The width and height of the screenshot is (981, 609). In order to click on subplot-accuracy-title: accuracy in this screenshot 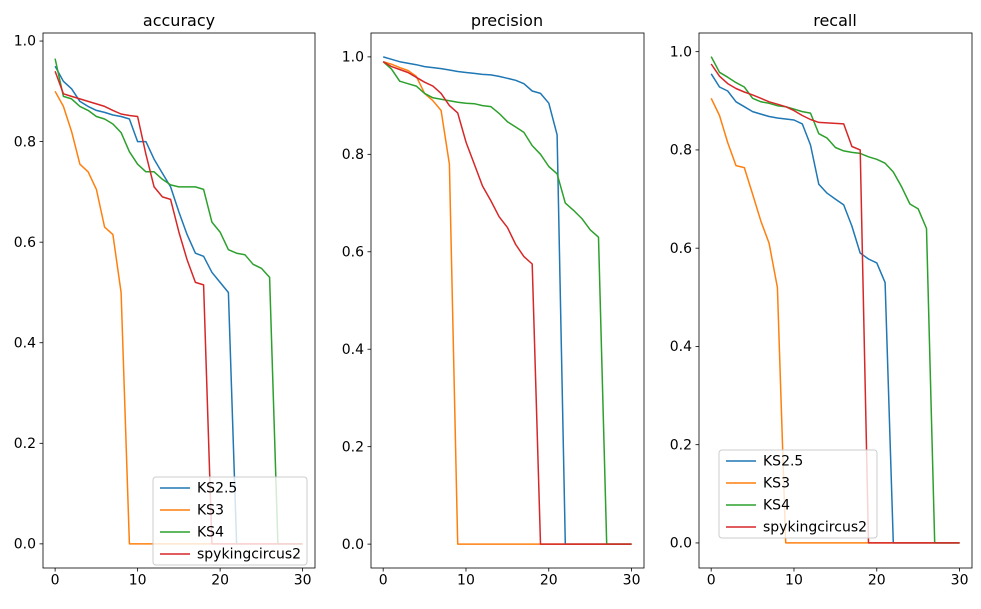, I will do `click(179, 20)`.